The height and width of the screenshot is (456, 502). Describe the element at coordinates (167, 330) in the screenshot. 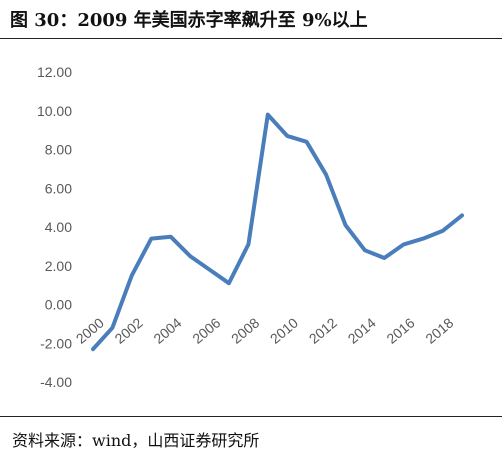

I see `x-tick-label: 2004` at that location.